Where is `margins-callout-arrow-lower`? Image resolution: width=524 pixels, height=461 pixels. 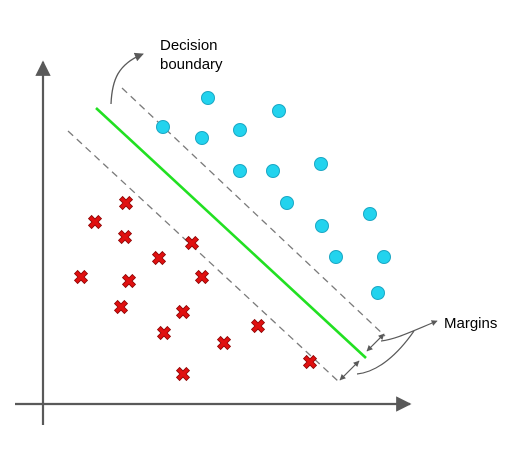 margins-callout-arrow-lower is located at coordinates (385, 352).